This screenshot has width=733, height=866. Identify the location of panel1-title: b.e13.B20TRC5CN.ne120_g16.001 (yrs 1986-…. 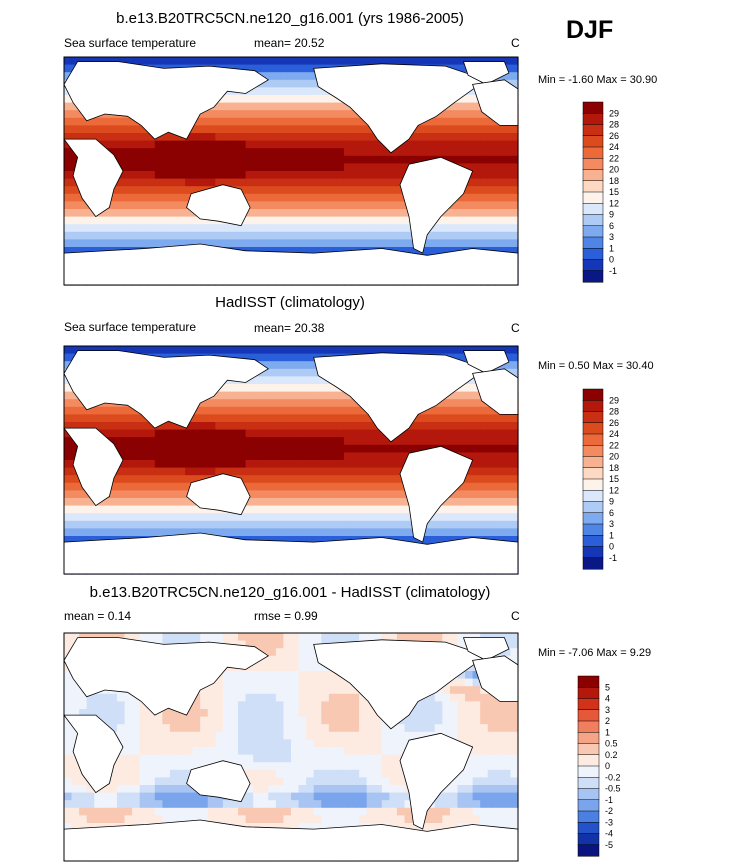
(290, 18).